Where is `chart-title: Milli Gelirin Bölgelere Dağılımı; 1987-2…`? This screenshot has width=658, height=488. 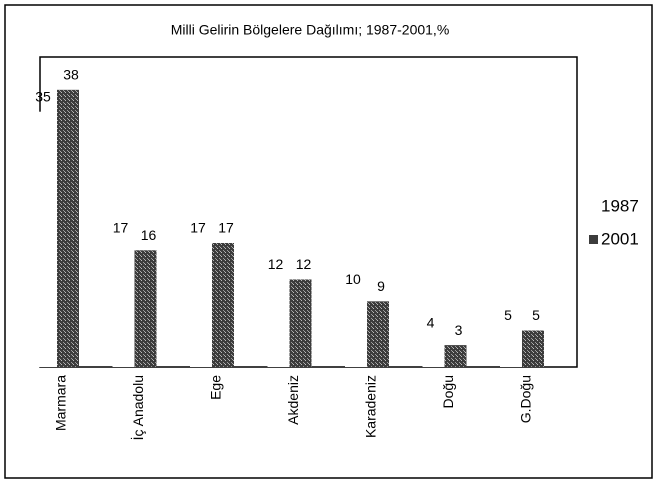 chart-title: Milli Gelirin Bölgelere Dağılımı; 1987-2… is located at coordinates (310, 30).